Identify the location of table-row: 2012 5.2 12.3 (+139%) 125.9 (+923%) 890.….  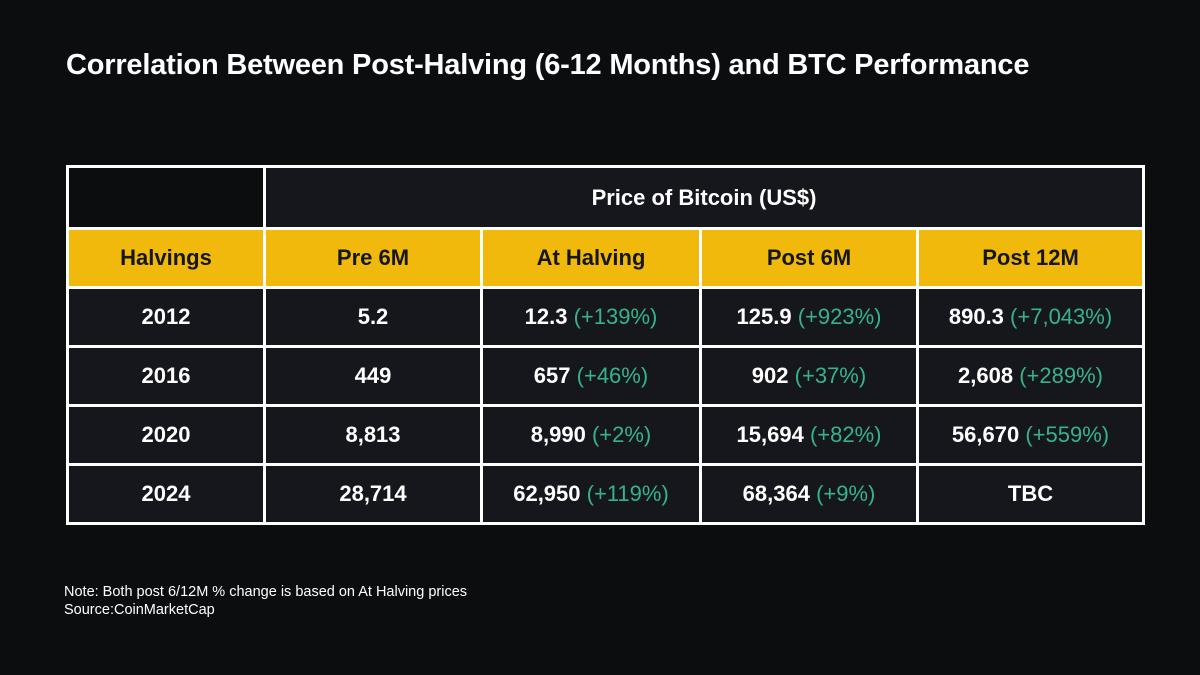
(606, 317).